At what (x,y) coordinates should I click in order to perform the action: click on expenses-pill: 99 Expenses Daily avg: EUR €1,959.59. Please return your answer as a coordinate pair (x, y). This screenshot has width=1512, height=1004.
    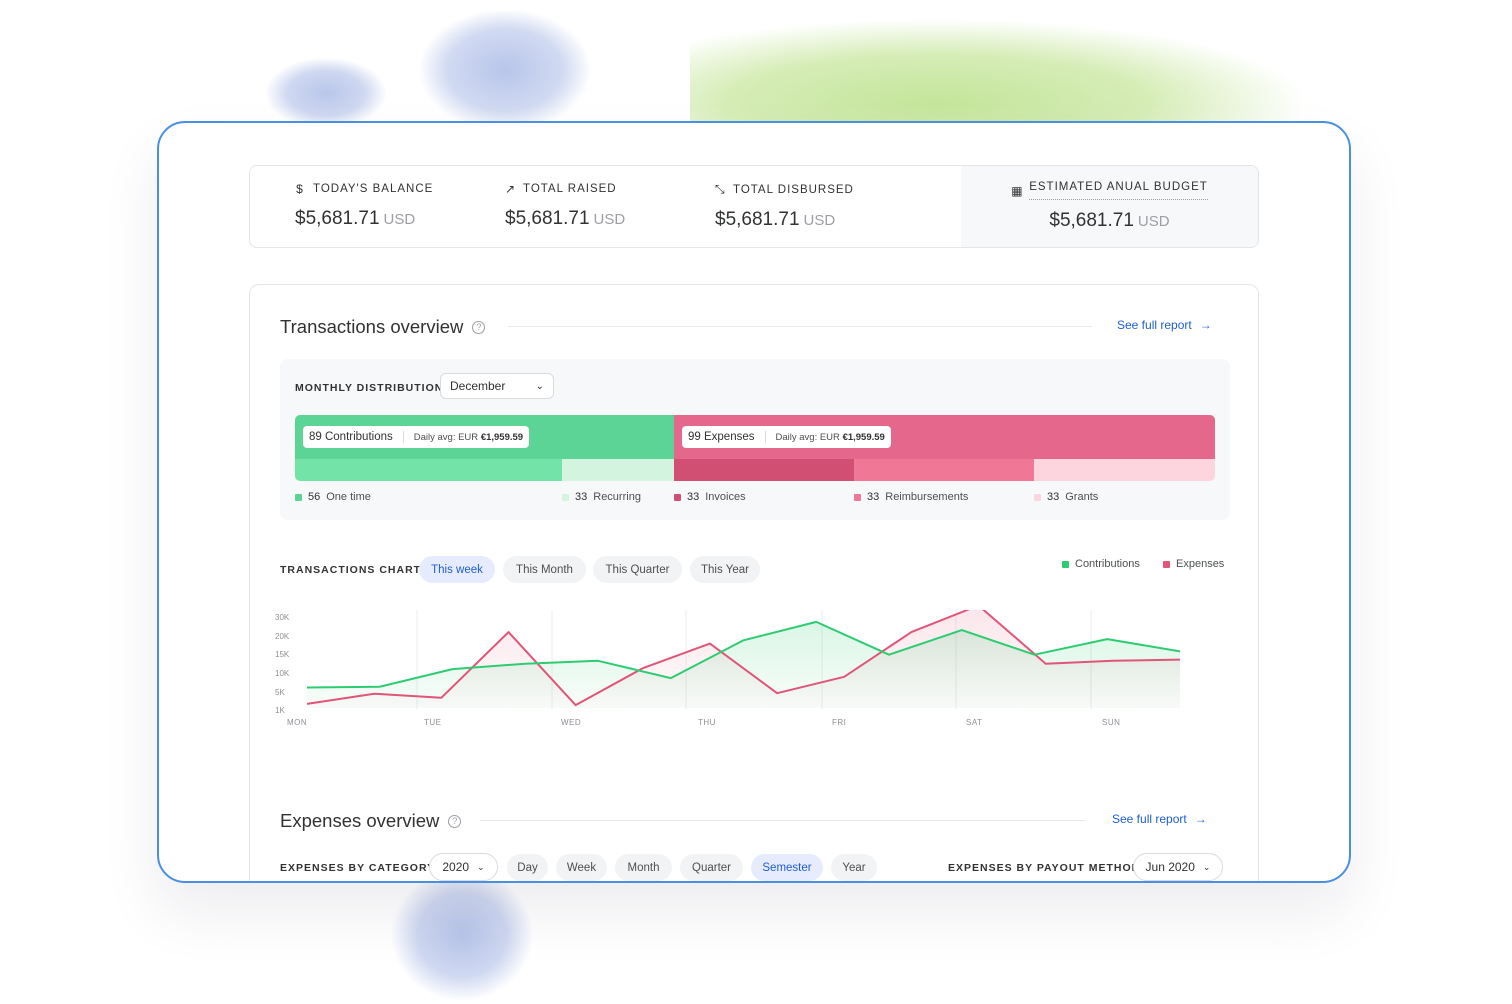
    Looking at the image, I should click on (786, 437).